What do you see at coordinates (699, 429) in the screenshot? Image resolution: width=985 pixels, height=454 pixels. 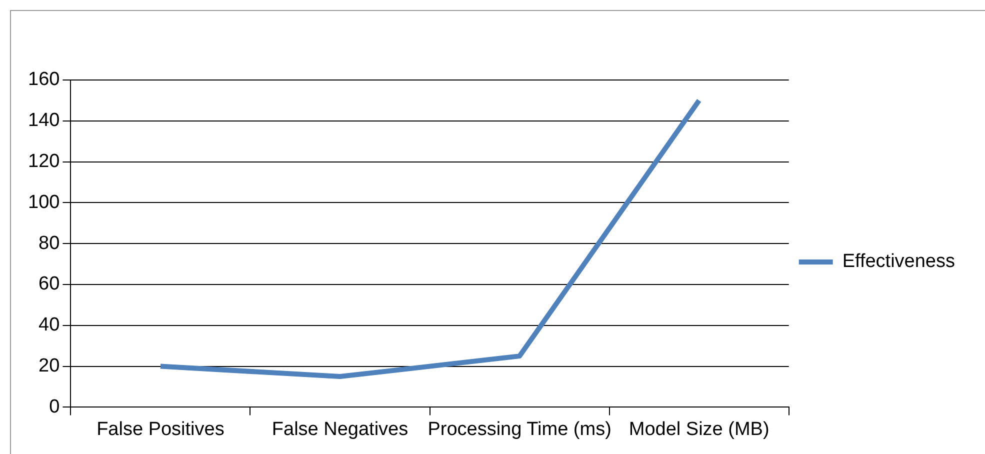 I see `x-tick-label: Model Size (MB)` at bounding box center [699, 429].